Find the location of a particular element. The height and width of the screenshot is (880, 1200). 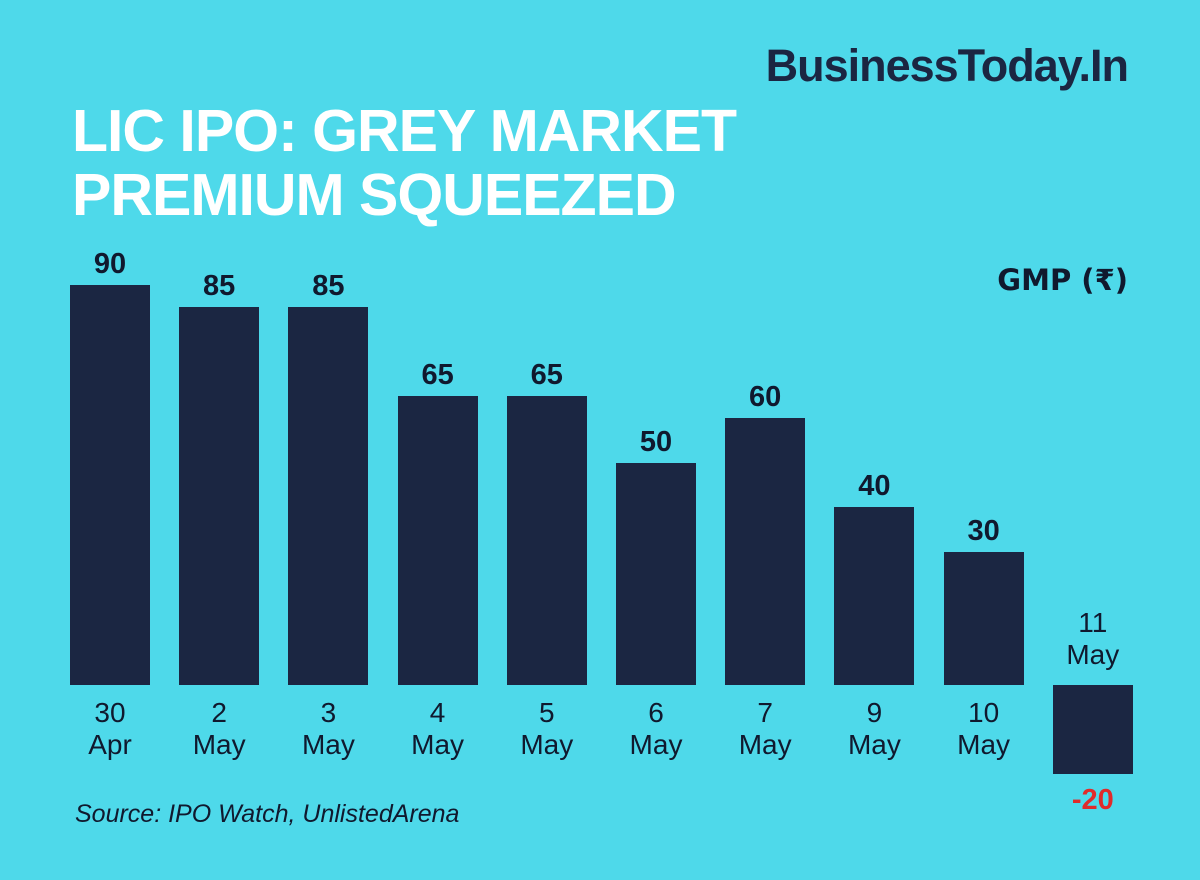

bar-category-label: 30 Apr is located at coordinates (110, 729).